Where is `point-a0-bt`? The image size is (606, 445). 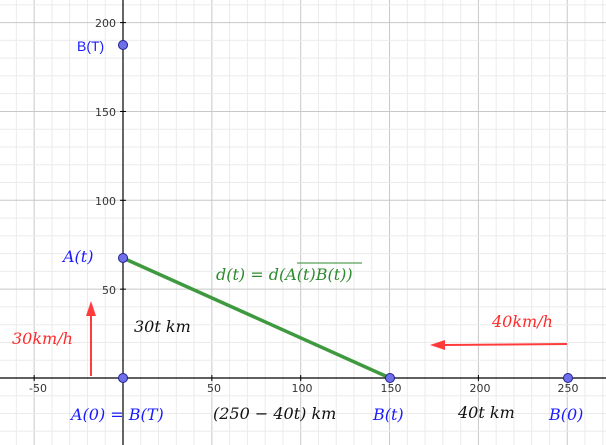
point-a0-bt is located at coordinates (123, 378).